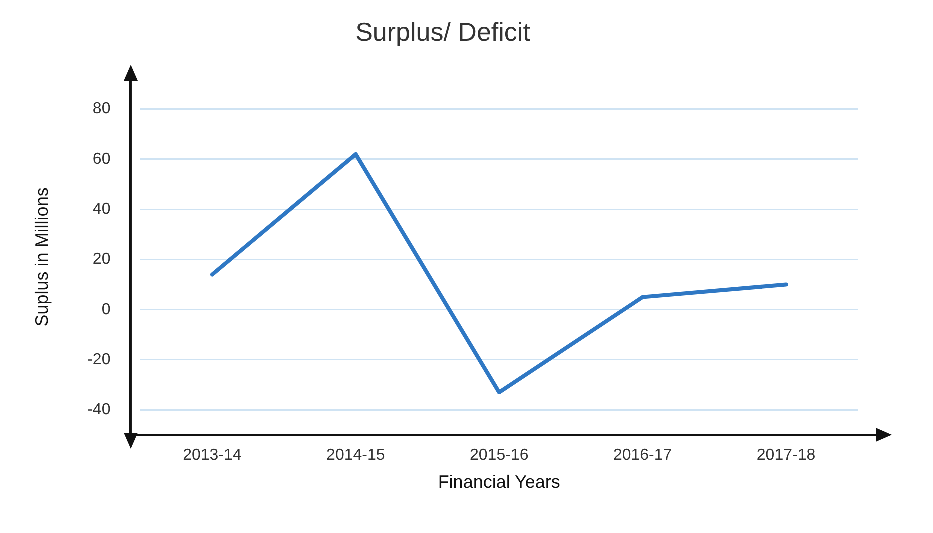 Image resolution: width=933 pixels, height=533 pixels. What do you see at coordinates (101, 109) in the screenshot?
I see `y-tick-label: 80` at bounding box center [101, 109].